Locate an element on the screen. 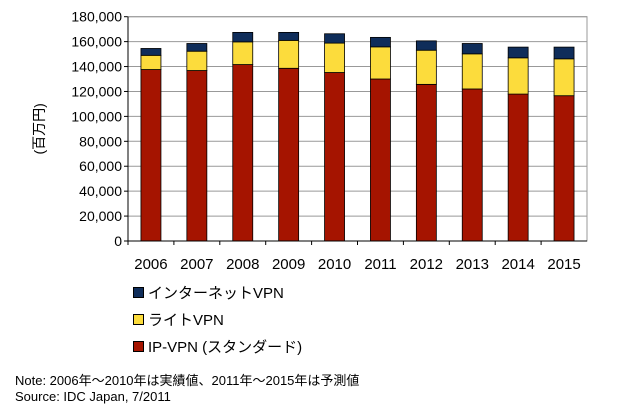 This screenshot has height=416, width=618. y-tick-label: 140,000 is located at coordinates (96, 67).